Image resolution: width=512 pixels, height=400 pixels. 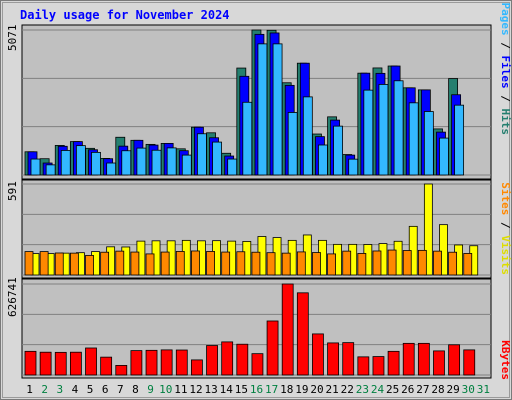 I want to click on x-tick-label-15: 15, so click(x=241, y=389).